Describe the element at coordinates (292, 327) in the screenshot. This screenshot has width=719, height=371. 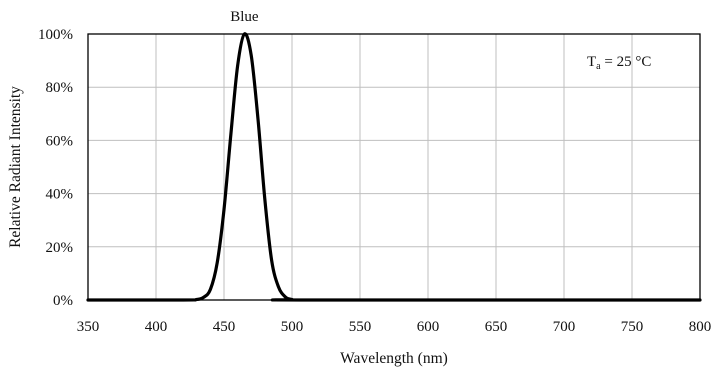
I see `x-tick-label: 500` at that location.